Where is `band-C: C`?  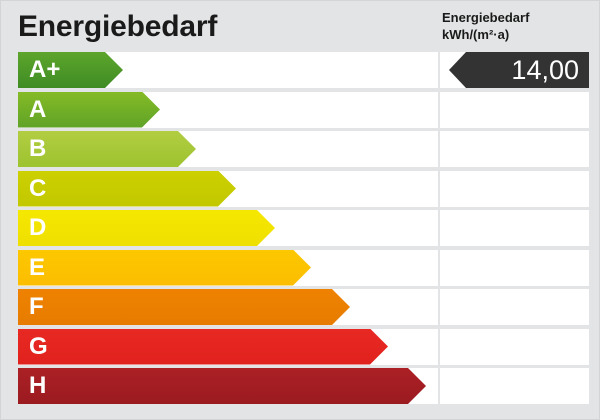 band-C: C is located at coordinates (127, 188).